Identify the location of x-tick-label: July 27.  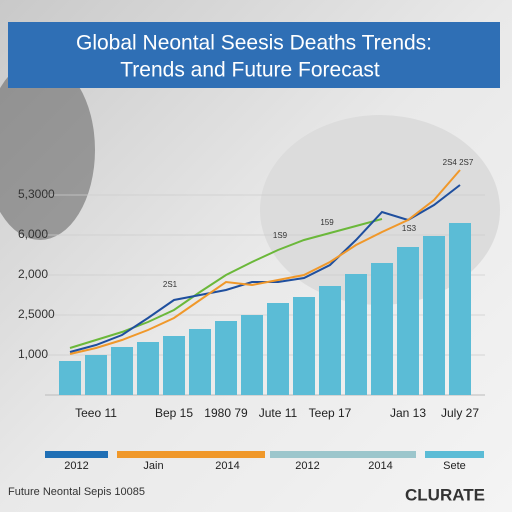
(460, 413).